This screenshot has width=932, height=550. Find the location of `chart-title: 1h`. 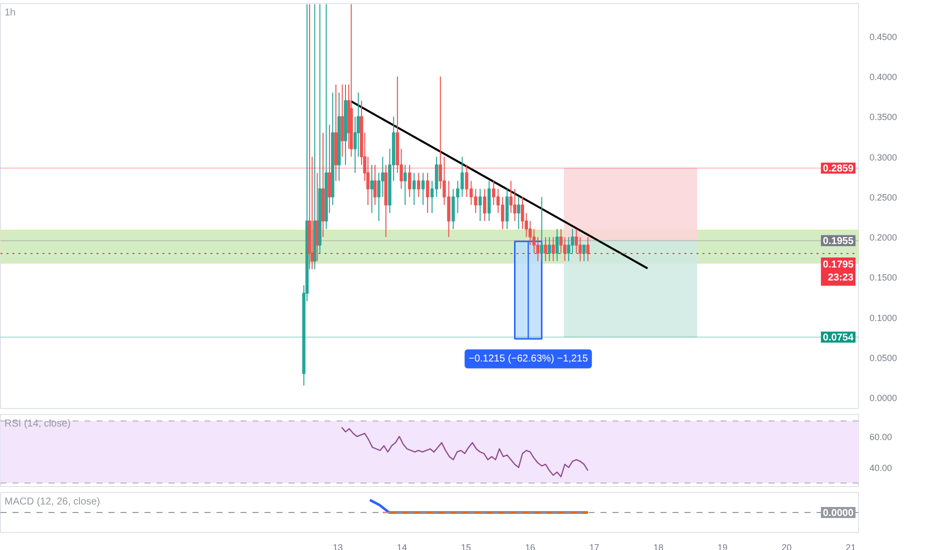

chart-title: 1h is located at coordinates (10, 13).